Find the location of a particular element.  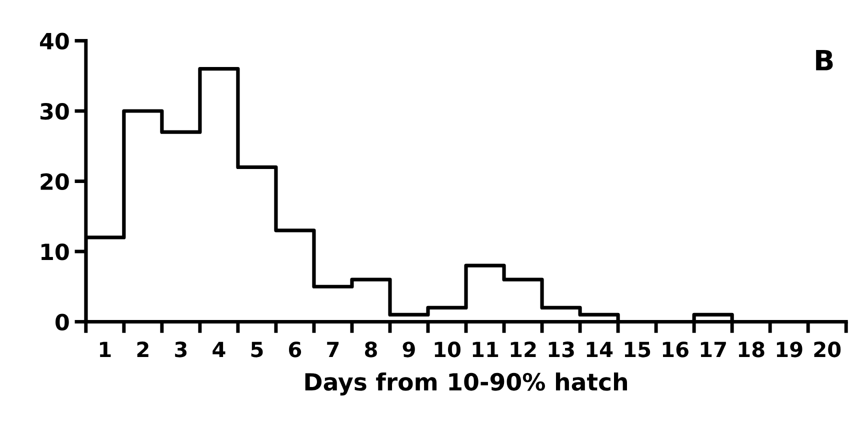

x-tick-label: 11 is located at coordinates (485, 350).